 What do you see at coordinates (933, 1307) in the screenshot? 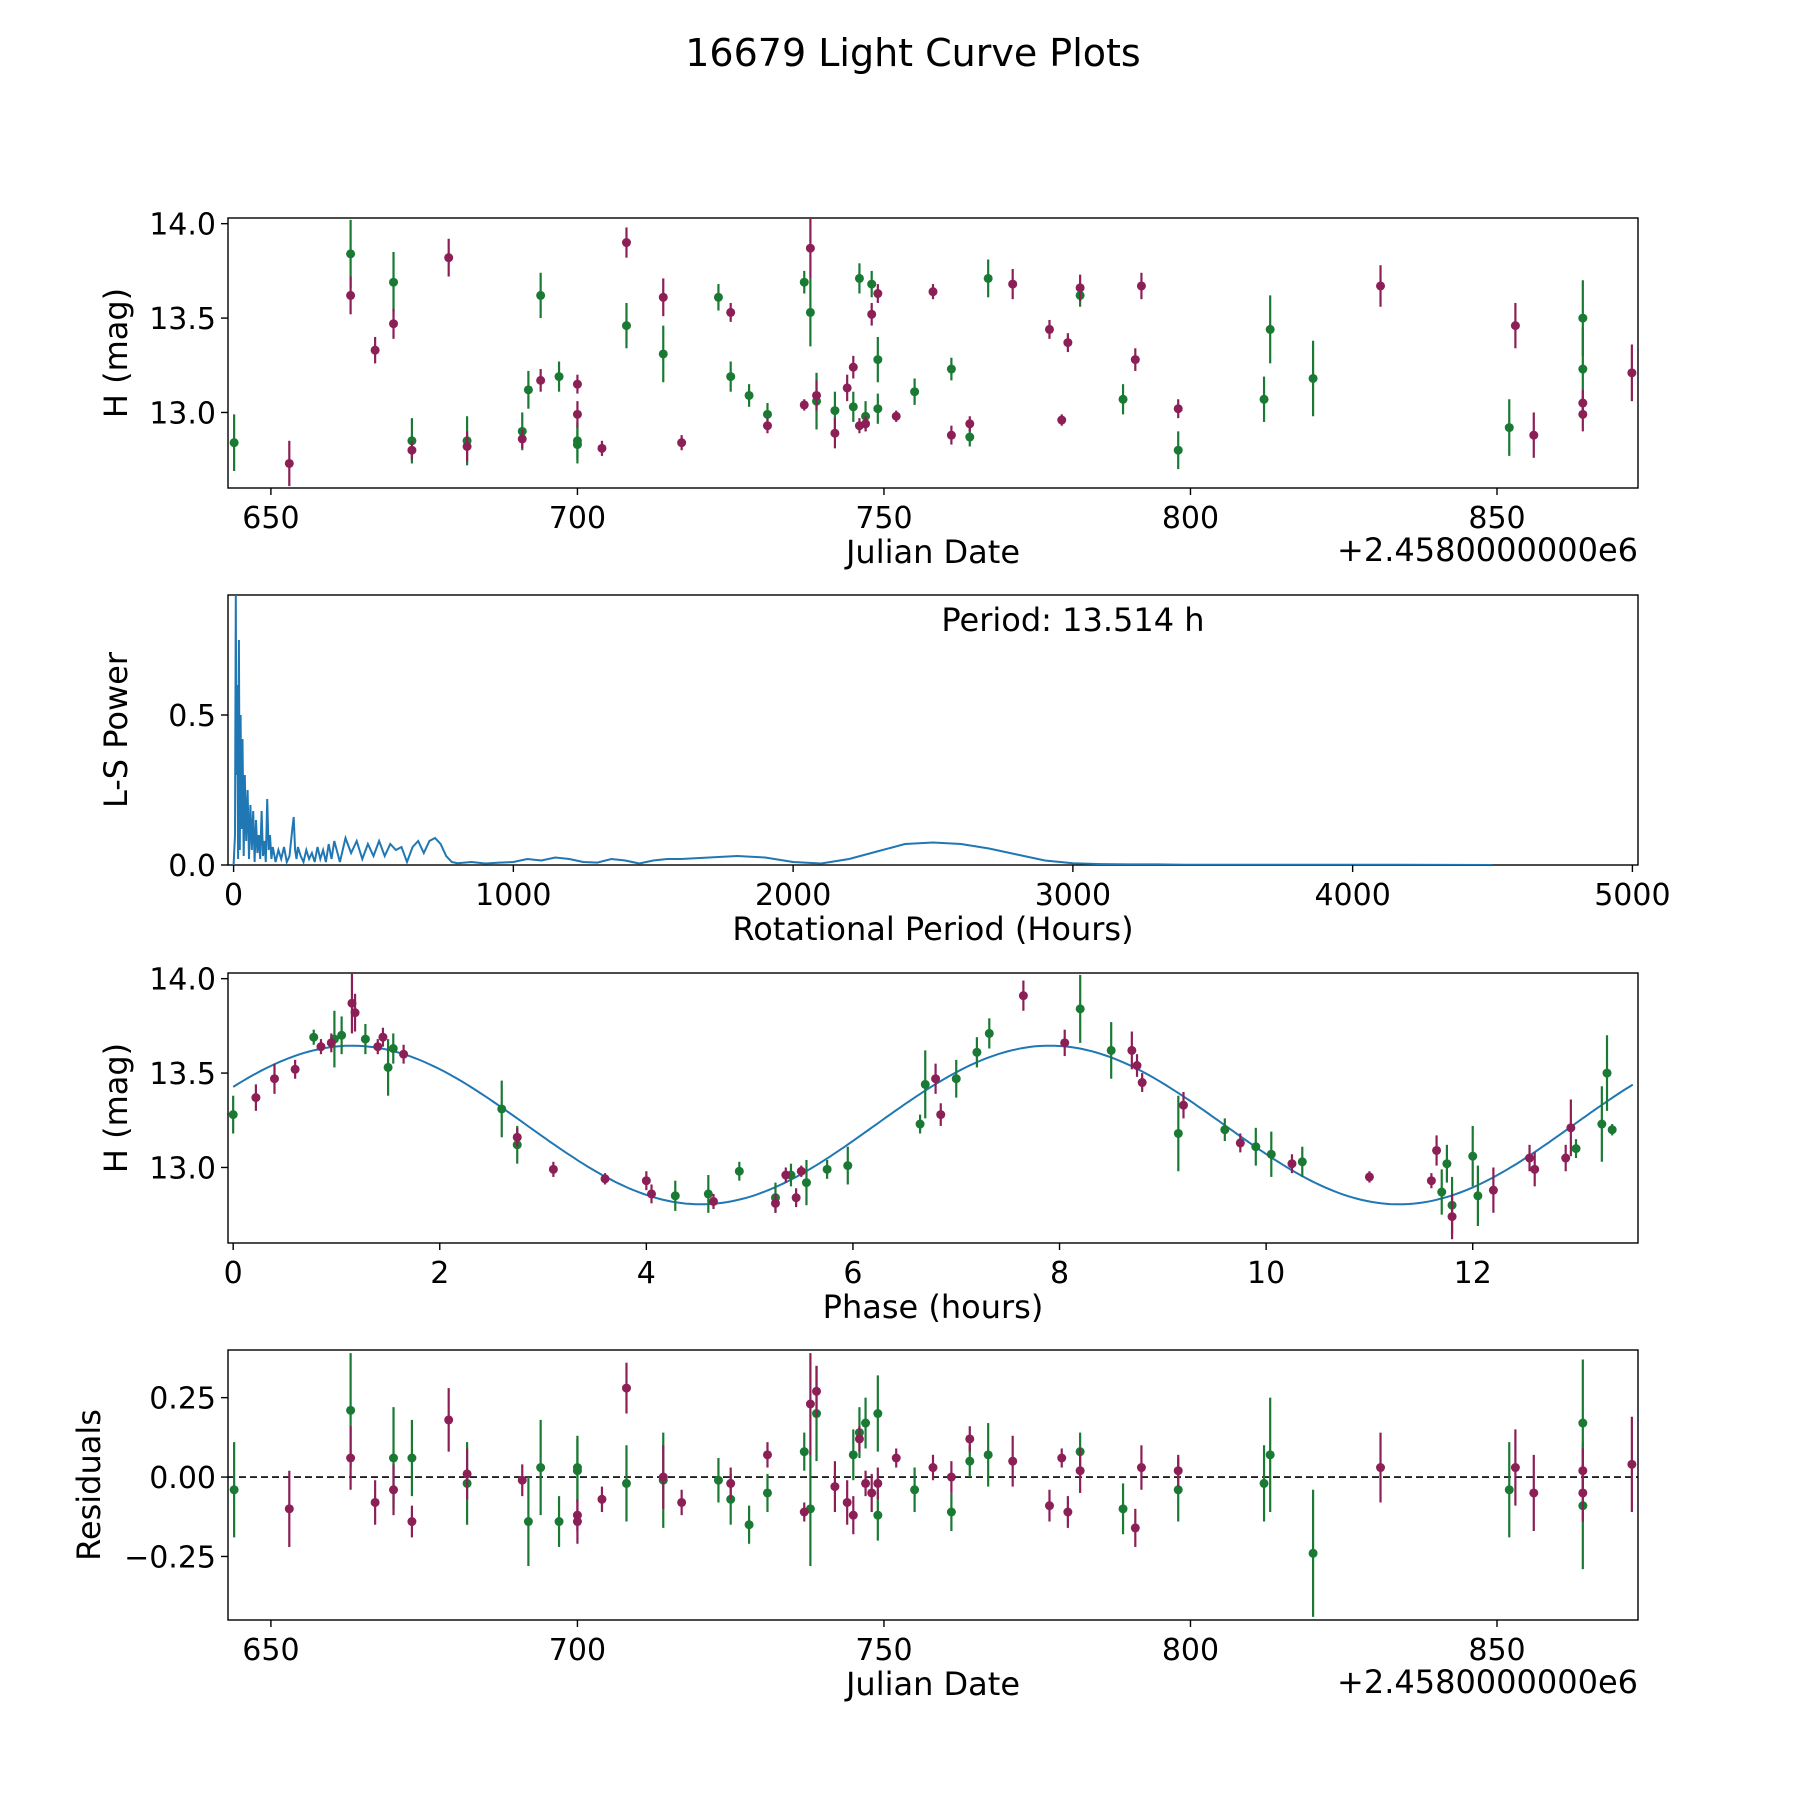
I see `x-axis-label: Phase (hours)` at bounding box center [933, 1307].